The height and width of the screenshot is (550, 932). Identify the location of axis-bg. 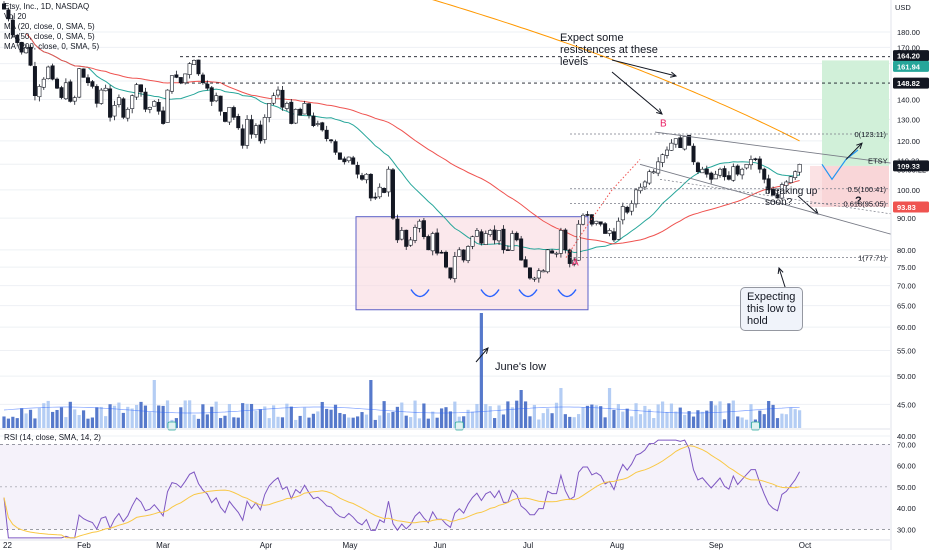
(911, 275).